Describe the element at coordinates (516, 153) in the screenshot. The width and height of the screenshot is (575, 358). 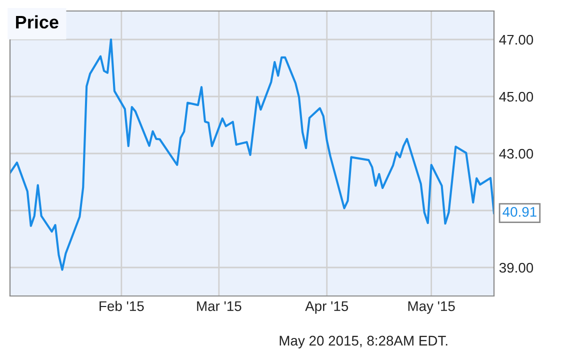
I see `y-tick-label: 43.00` at that location.